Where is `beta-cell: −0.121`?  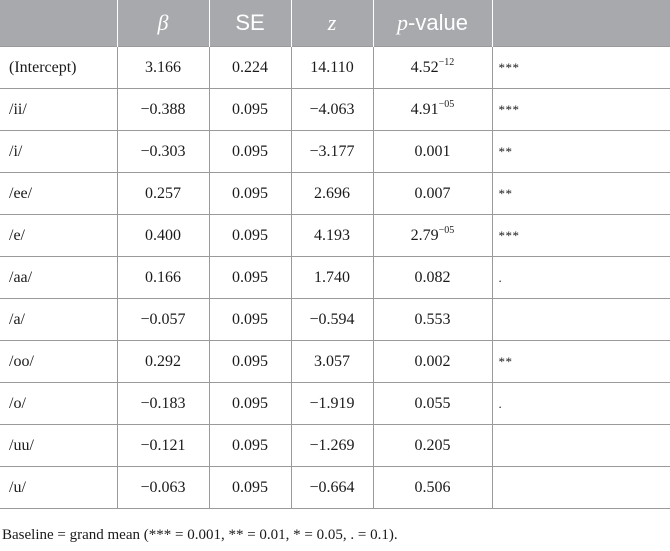
beta-cell: −0.121 is located at coordinates (163, 445).